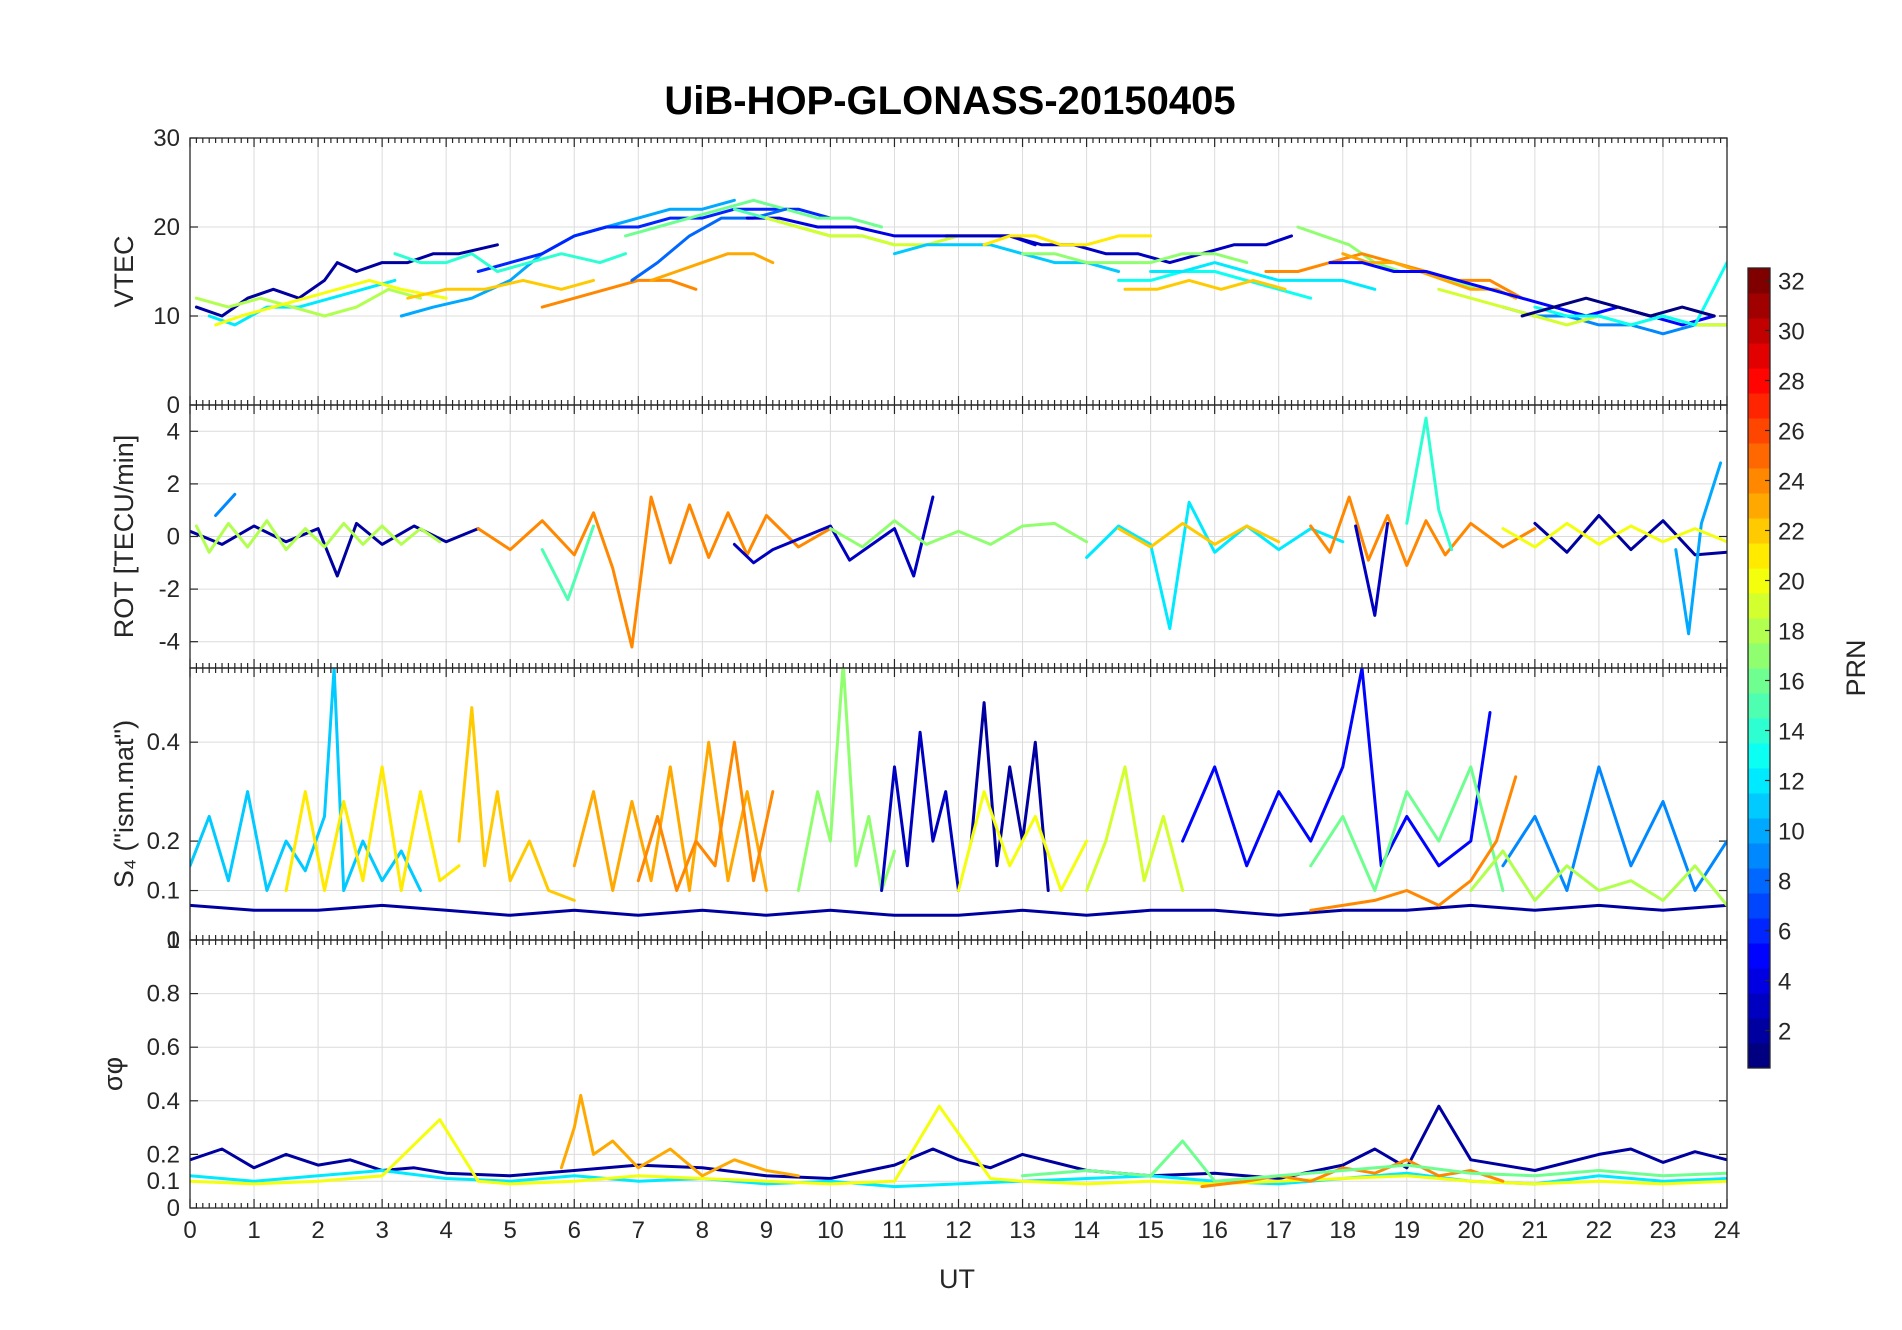 The height and width of the screenshot is (1330, 1902). Describe the element at coordinates (894, 1230) in the screenshot. I see `x-tick-label: 11` at that location.